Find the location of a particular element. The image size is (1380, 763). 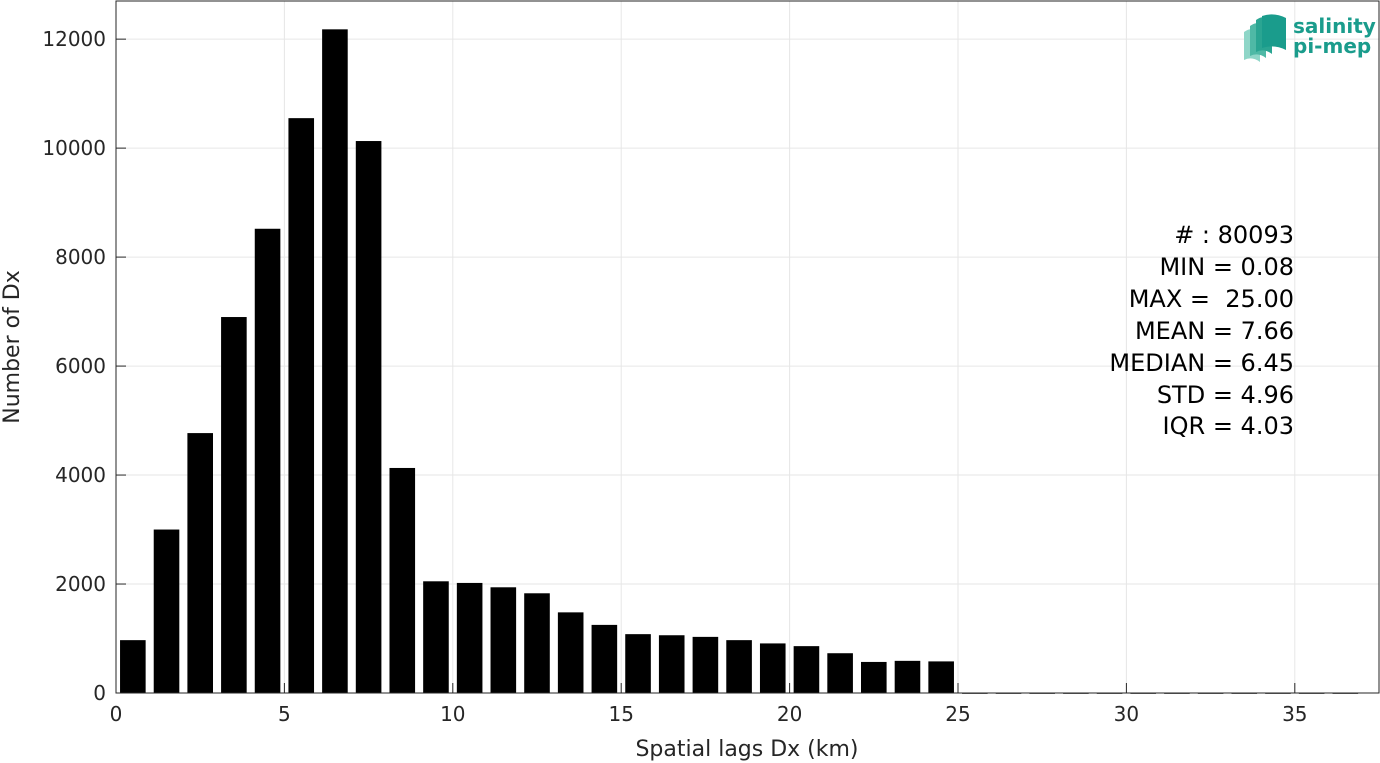

y-tick-label: 2000 is located at coordinates (80, 584).